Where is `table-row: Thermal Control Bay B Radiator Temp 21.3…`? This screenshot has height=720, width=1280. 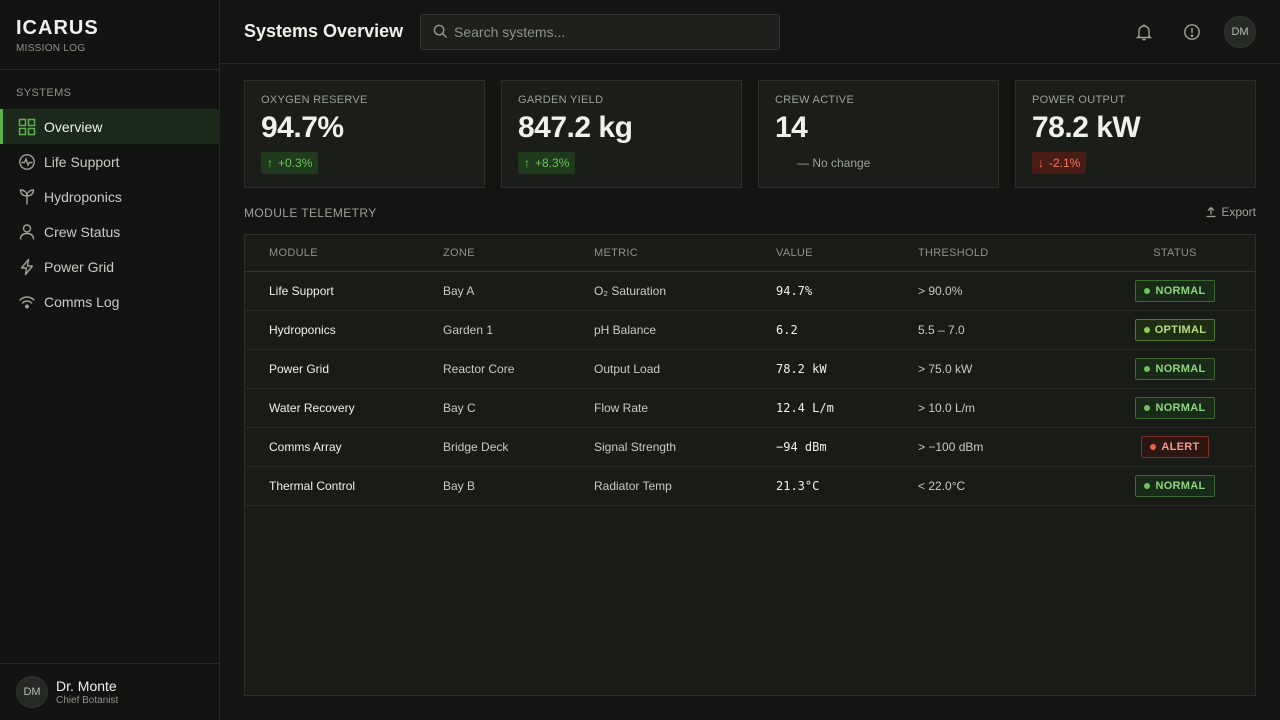 table-row: Thermal Control Bay B Radiator Temp 21.3… is located at coordinates (750, 486).